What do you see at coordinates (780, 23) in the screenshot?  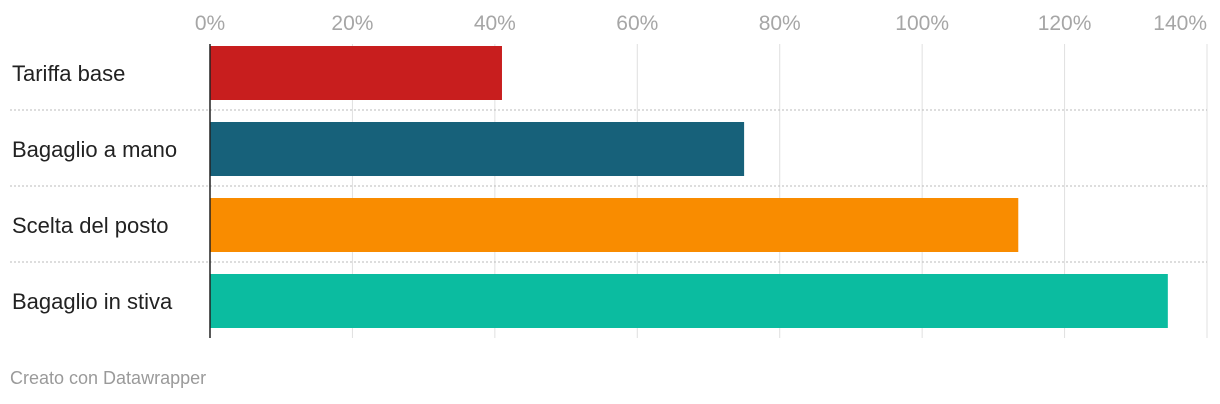 I see `x-tick-label: 80%` at bounding box center [780, 23].